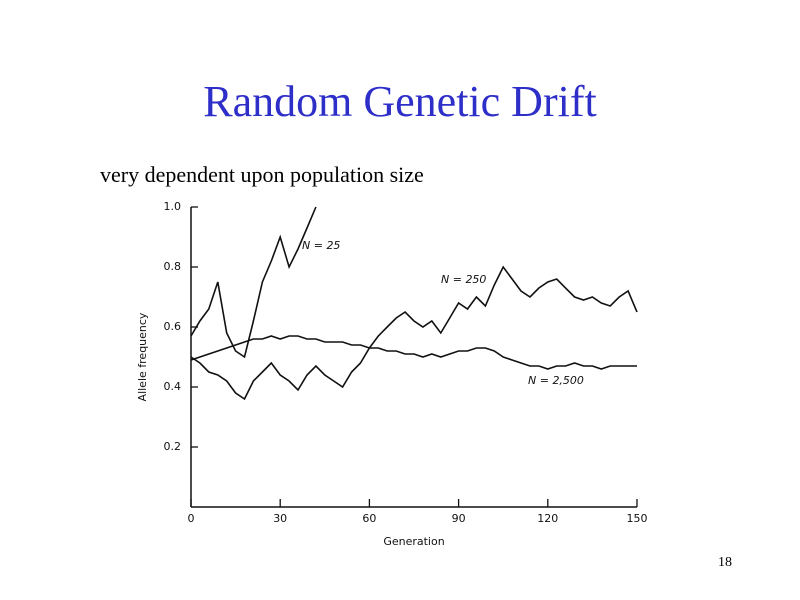  What do you see at coordinates (463, 279) in the screenshot?
I see `series-label: N = 250` at bounding box center [463, 279].